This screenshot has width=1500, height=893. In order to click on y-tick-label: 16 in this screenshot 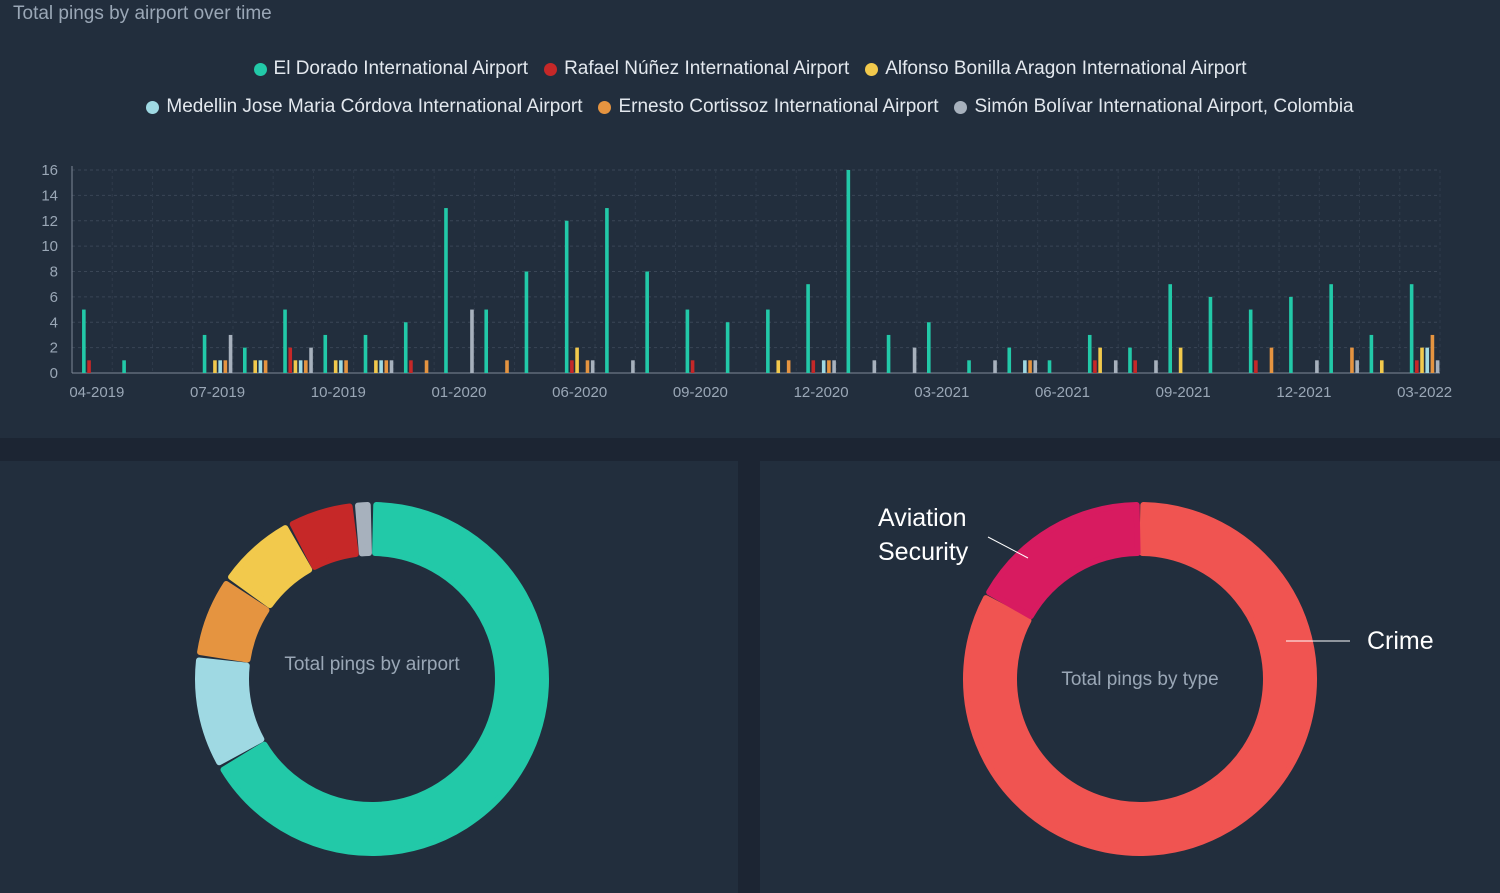, I will do `click(49, 170)`.